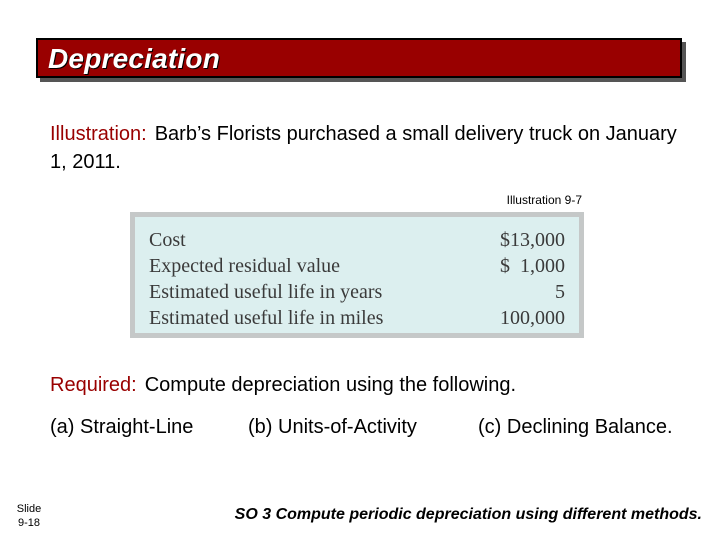 The width and height of the screenshot is (720, 540). Describe the element at coordinates (532, 266) in the screenshot. I see `row-value: $ 1,000` at that location.